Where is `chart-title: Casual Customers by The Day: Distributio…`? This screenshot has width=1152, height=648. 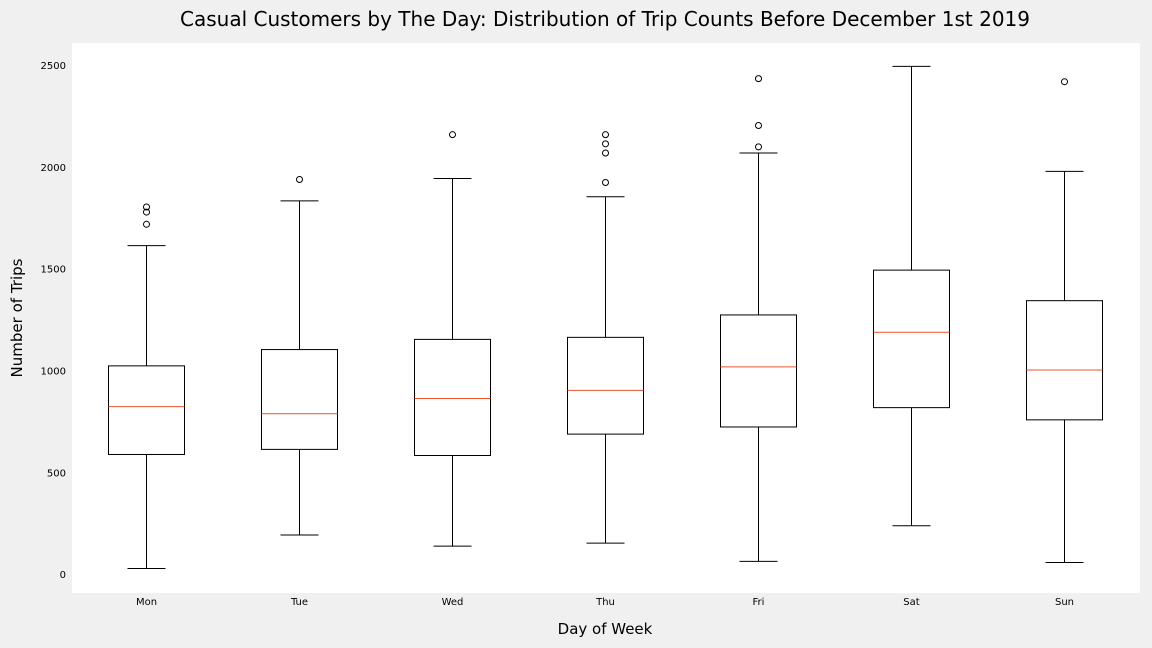
chart-title: Casual Customers by The Day: Distributio… is located at coordinates (605, 19).